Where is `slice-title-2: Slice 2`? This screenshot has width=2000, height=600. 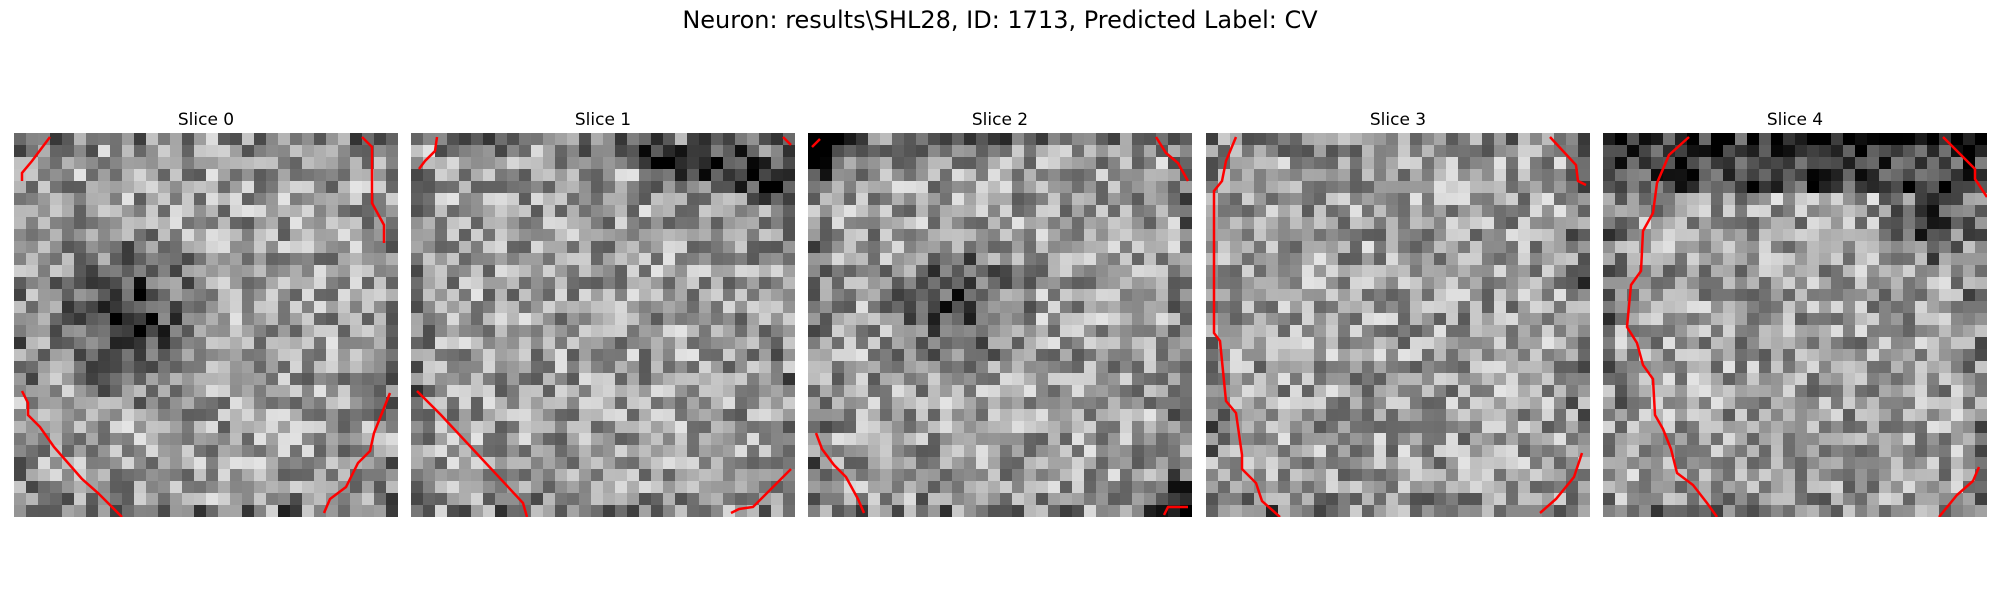 slice-title-2: Slice 2 is located at coordinates (1000, 120).